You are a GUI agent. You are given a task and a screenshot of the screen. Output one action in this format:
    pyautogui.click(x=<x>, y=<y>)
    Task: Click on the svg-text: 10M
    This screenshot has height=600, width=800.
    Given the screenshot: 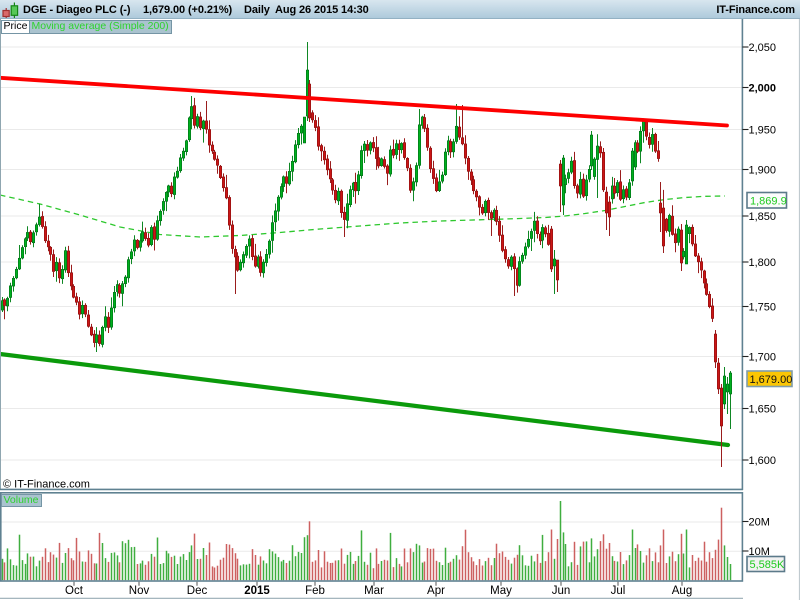 What is the action you would take?
    pyautogui.click(x=759, y=552)
    